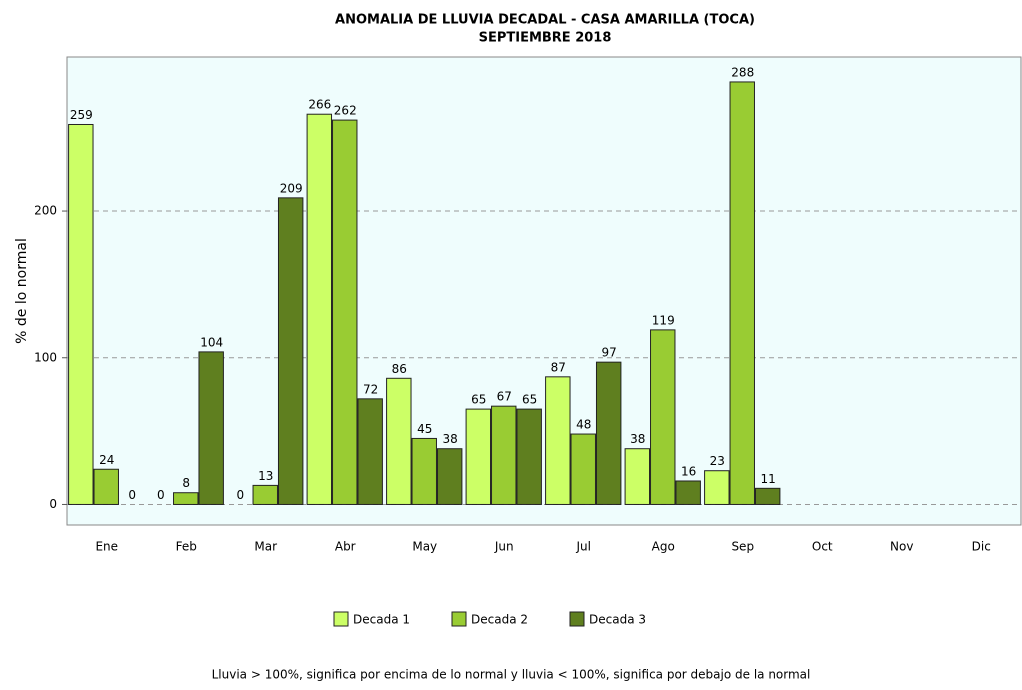 This screenshot has height=690, width=1022. I want to click on data-label: 72, so click(370, 389).